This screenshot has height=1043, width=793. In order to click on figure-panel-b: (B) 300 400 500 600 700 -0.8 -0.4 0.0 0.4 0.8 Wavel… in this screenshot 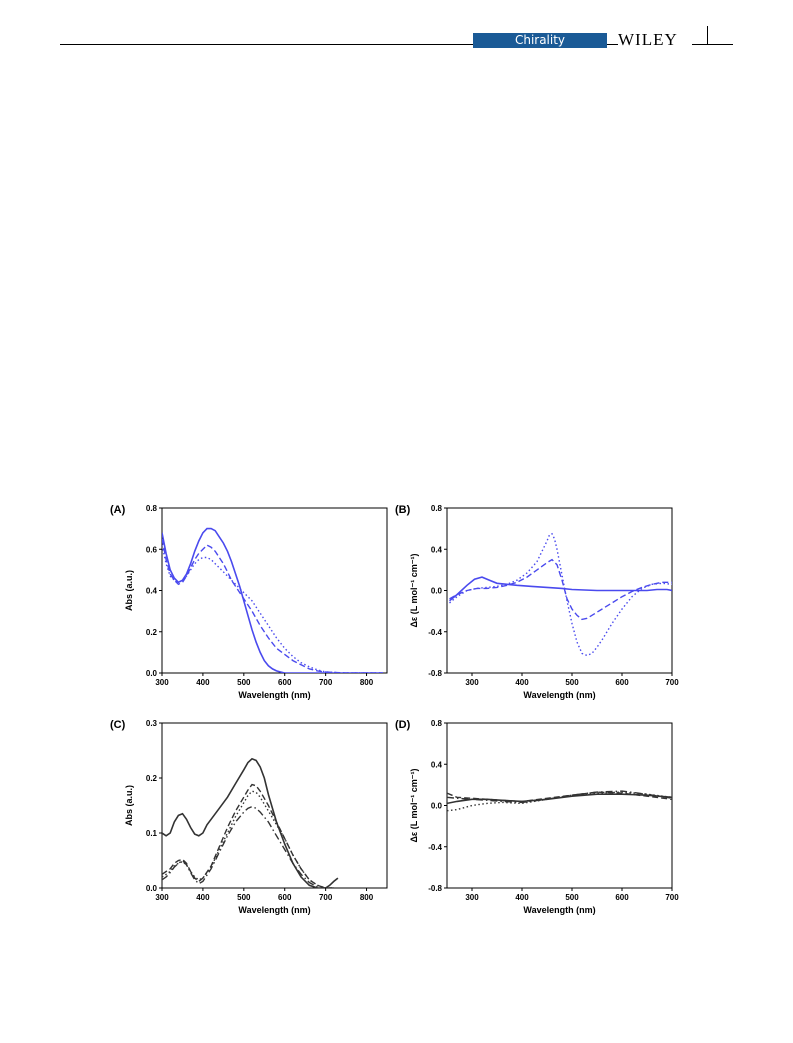, I will do `click(537, 602)`.